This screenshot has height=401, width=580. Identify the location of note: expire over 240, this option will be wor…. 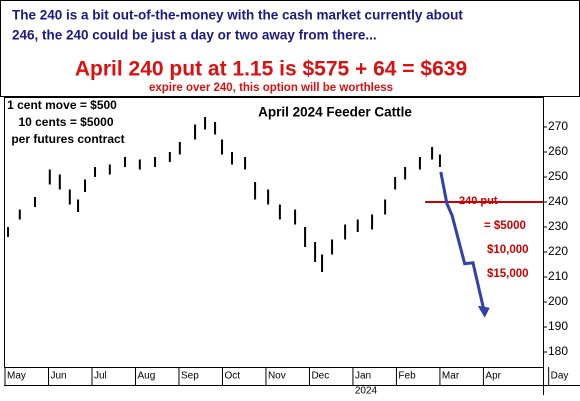
(271, 88).